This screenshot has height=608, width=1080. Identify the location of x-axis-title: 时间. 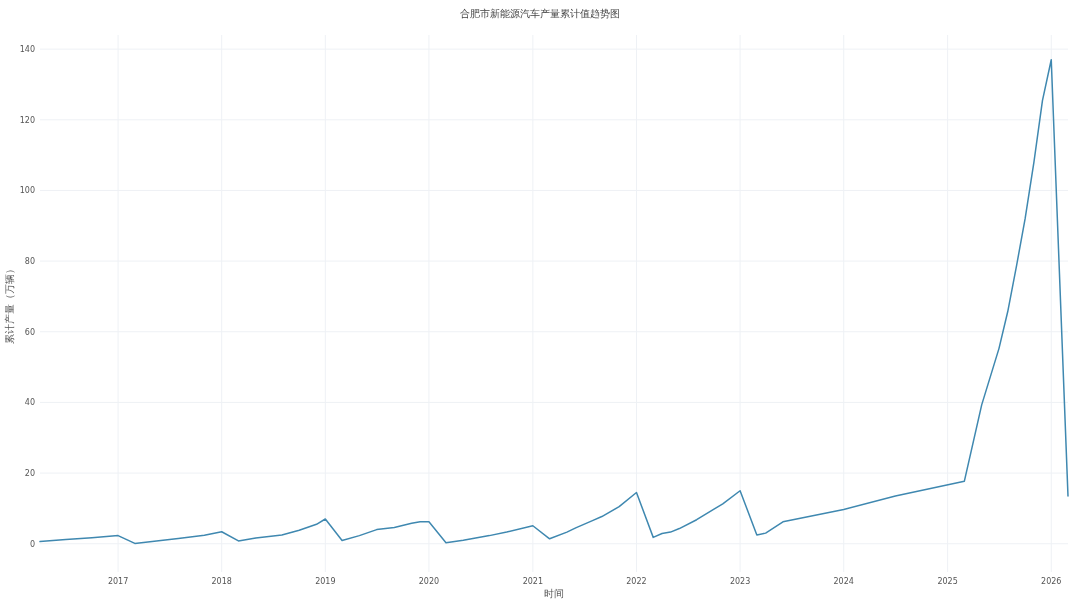
(554, 593).